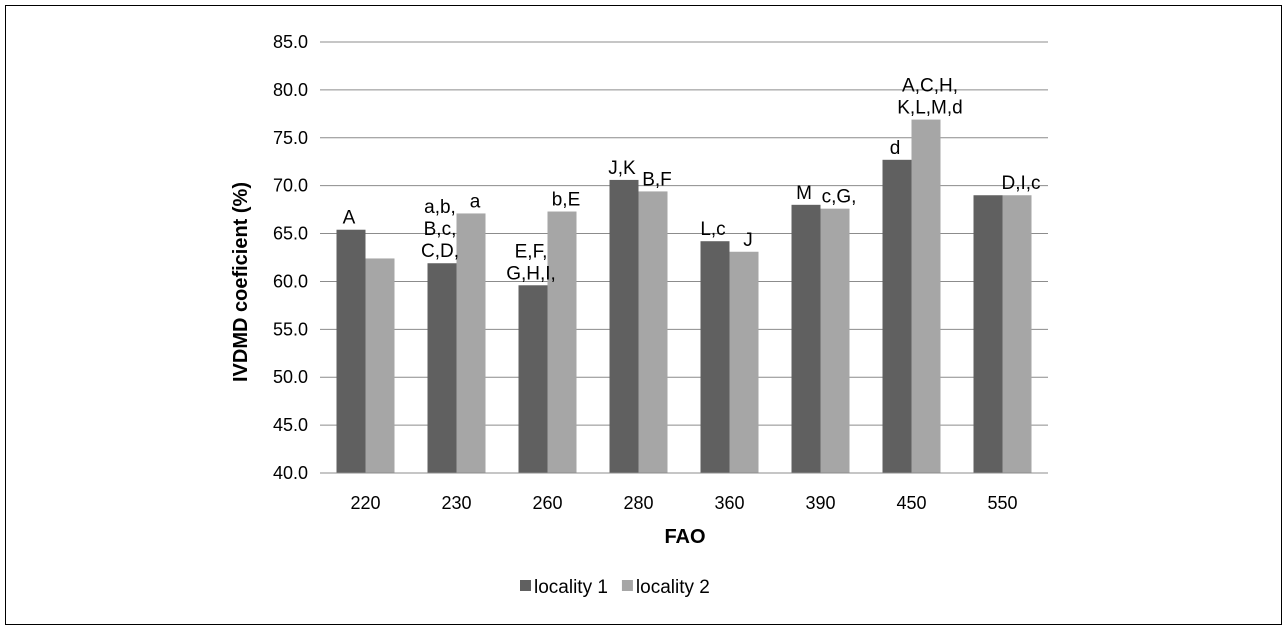 The width and height of the screenshot is (1287, 625). I want to click on x-tick-label: 260, so click(547, 503).